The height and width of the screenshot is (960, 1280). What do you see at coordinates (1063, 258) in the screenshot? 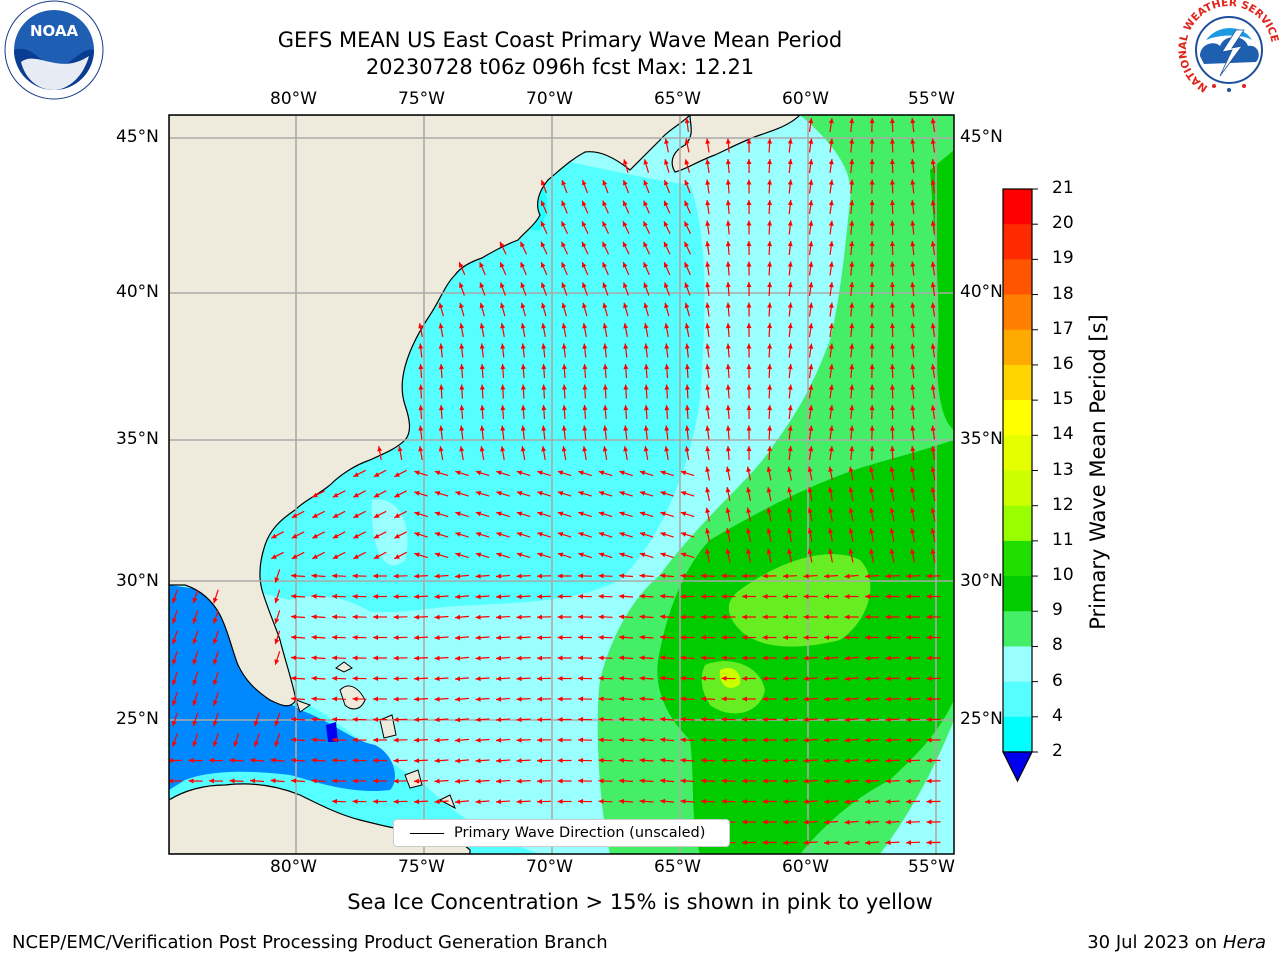
I see `colorbar-tick-label: 19` at bounding box center [1063, 258].